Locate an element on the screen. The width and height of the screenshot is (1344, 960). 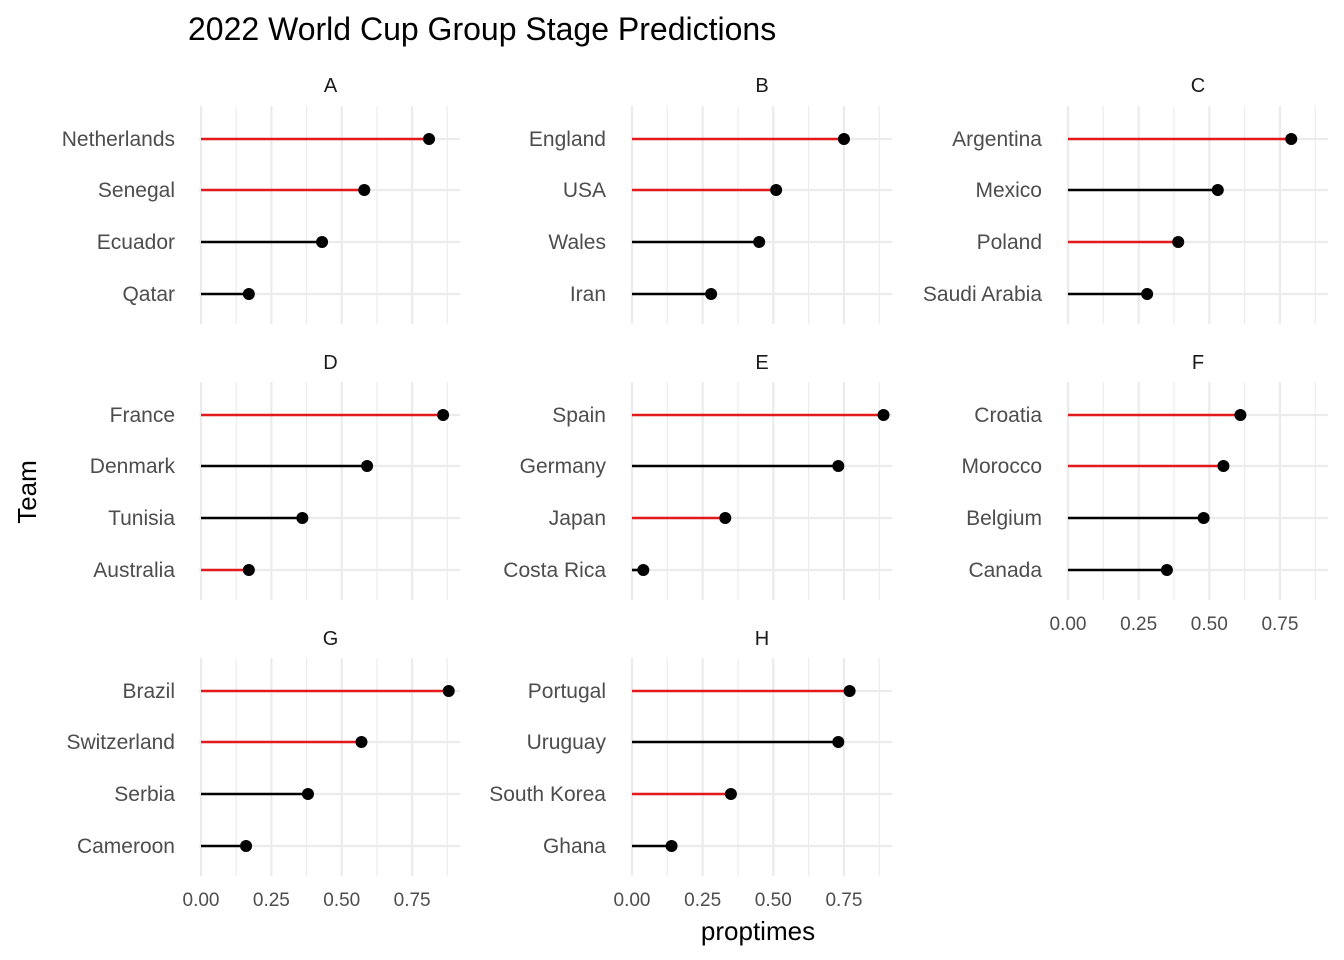
team-label: Denmark is located at coordinates (133, 466).